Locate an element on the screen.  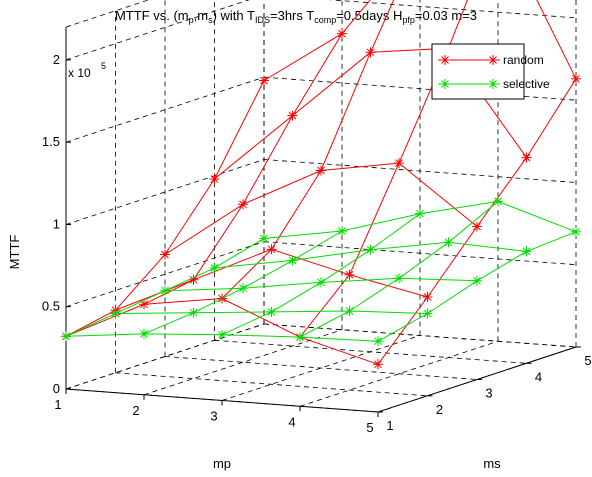
title-part: pfp is located at coordinates (408, 20).